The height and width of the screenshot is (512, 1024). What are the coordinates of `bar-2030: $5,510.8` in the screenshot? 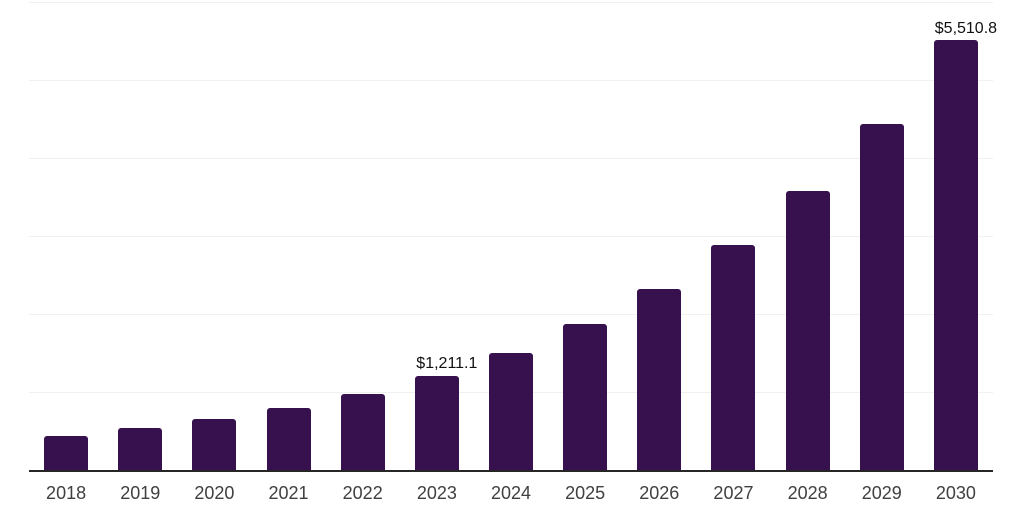 It's located at (965, 245).